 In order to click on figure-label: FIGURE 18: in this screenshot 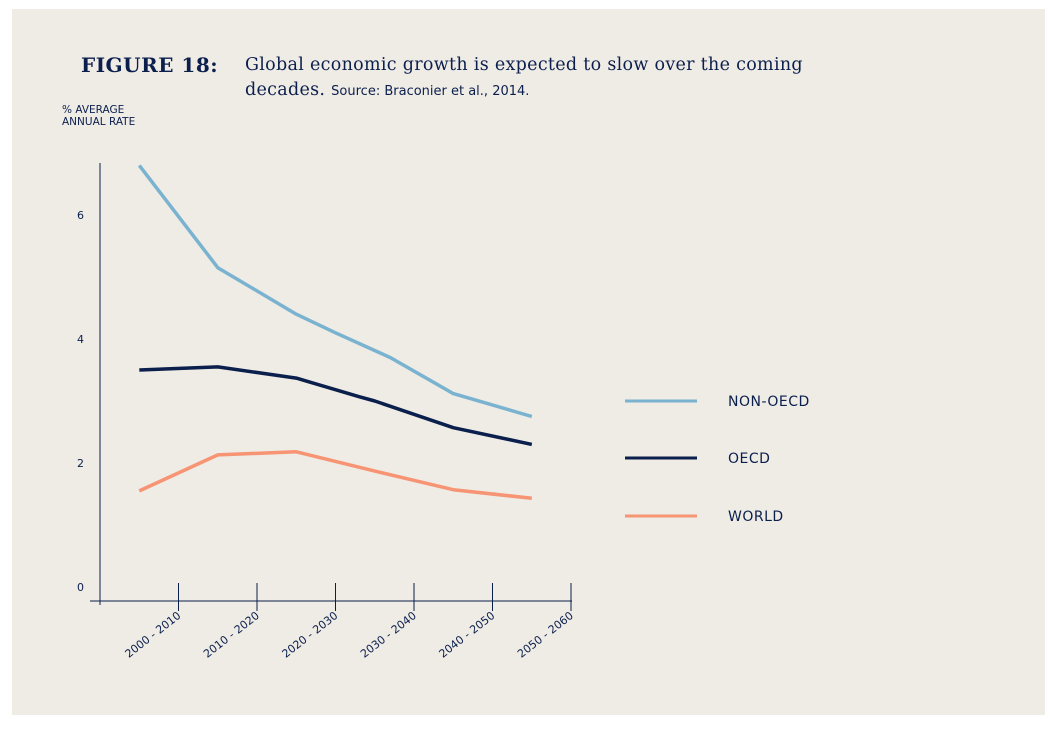, I will do `click(150, 65)`.